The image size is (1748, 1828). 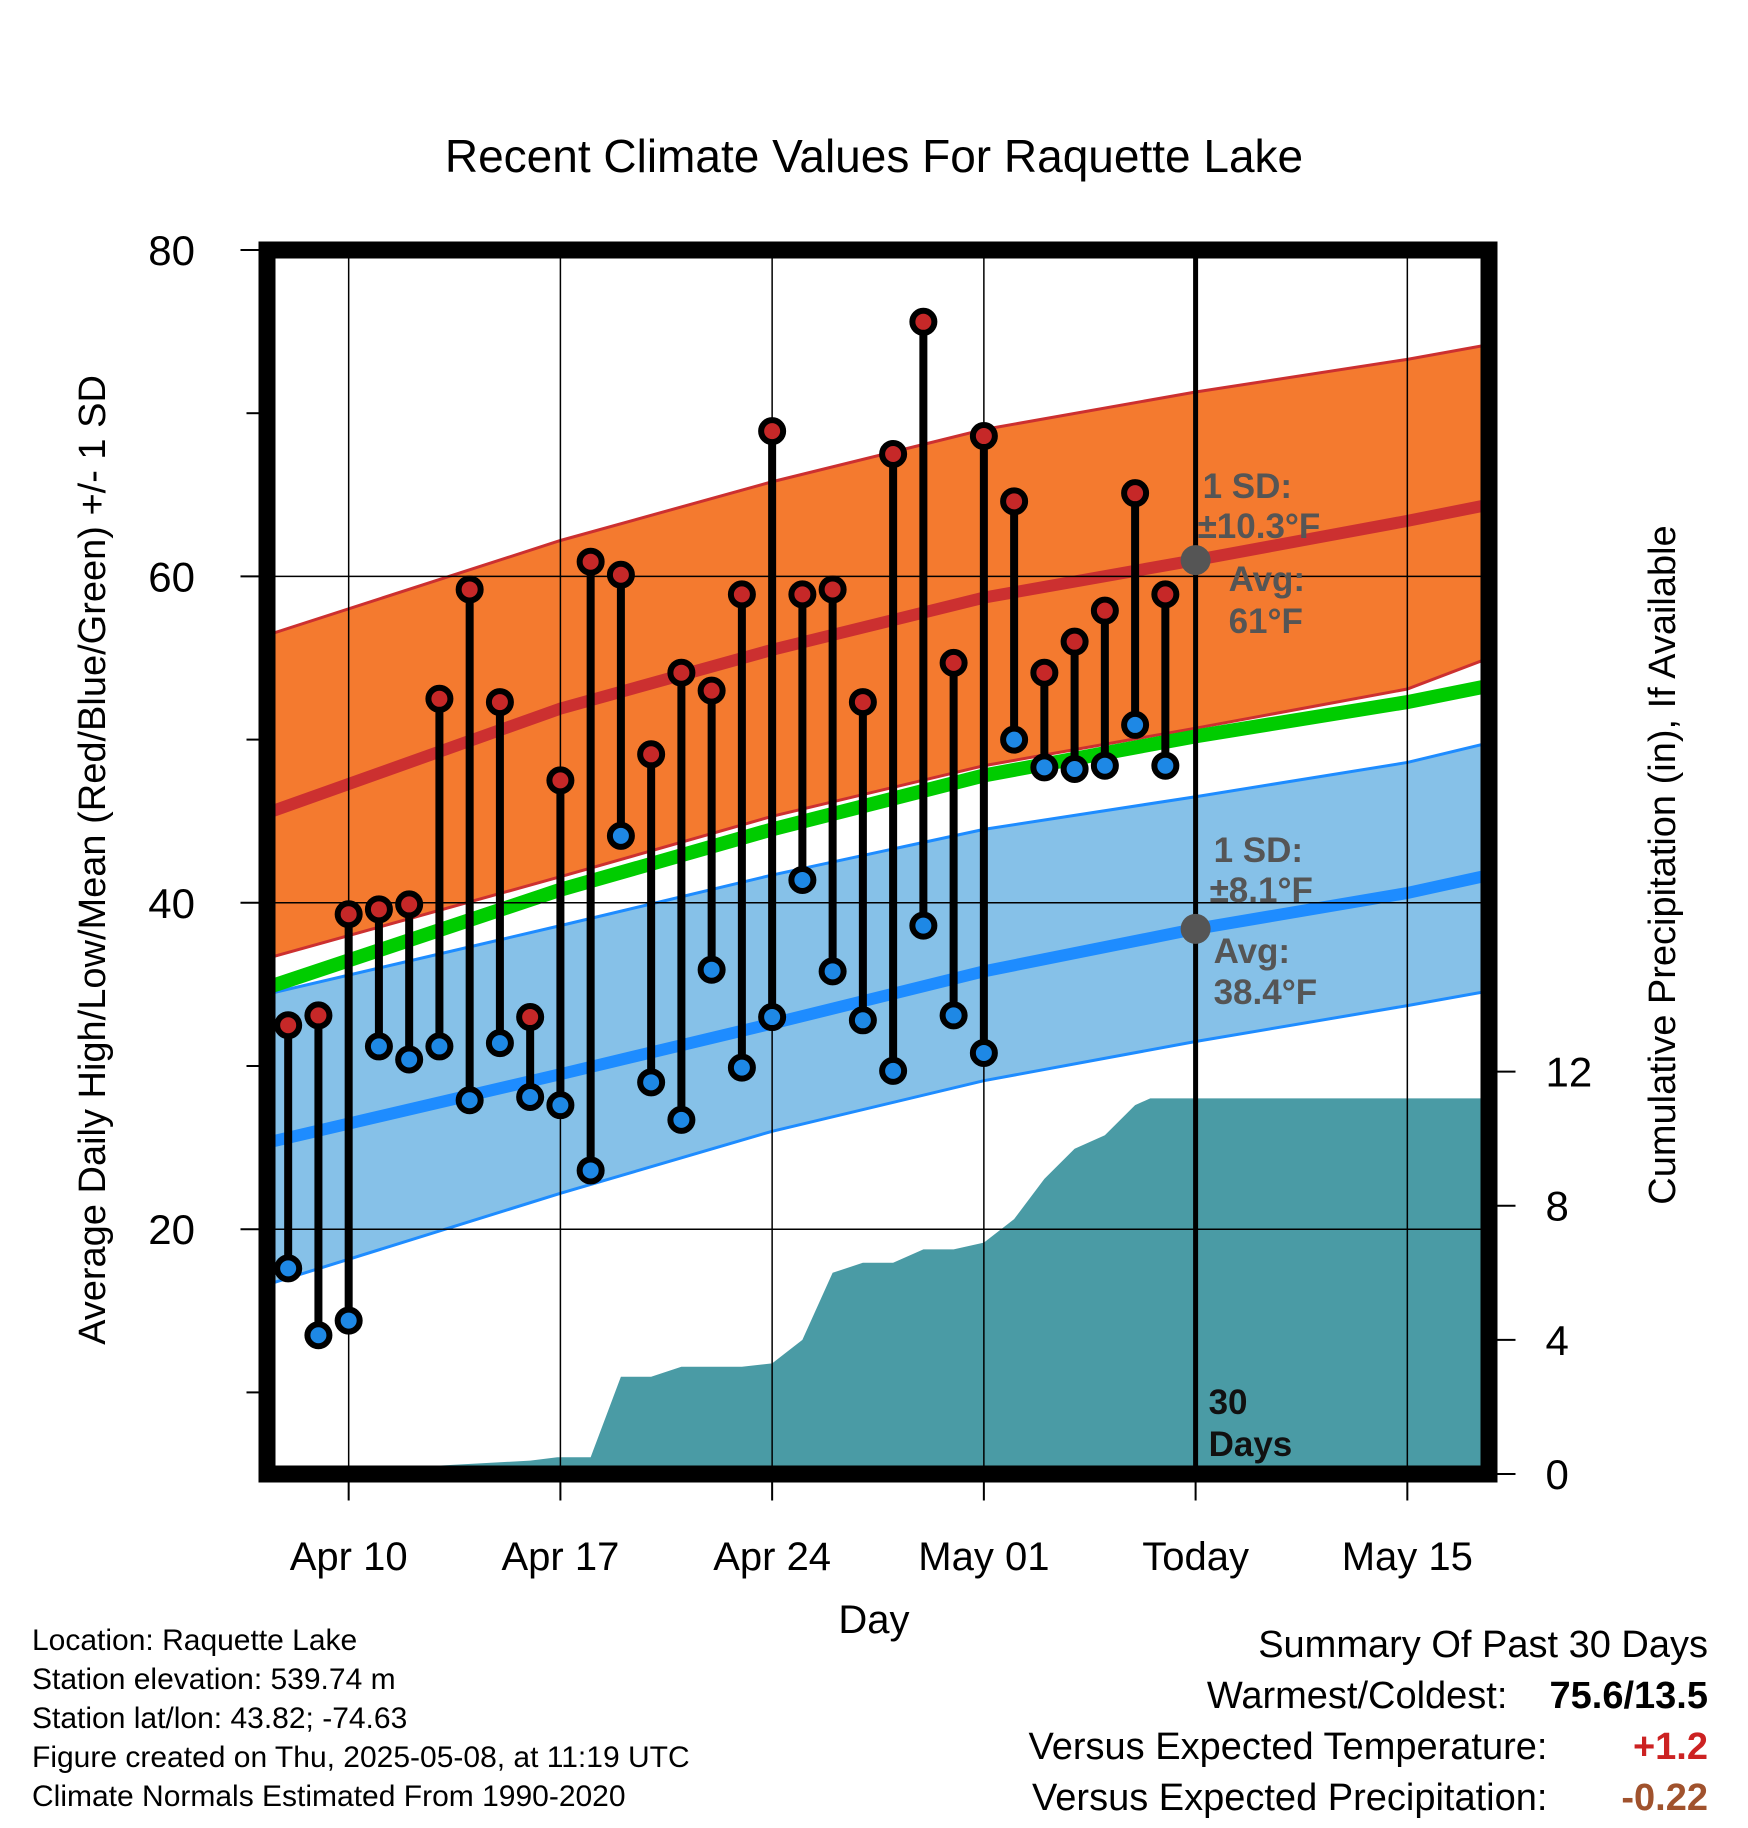 I want to click on window-label-number: 30, so click(x=1228, y=1402).